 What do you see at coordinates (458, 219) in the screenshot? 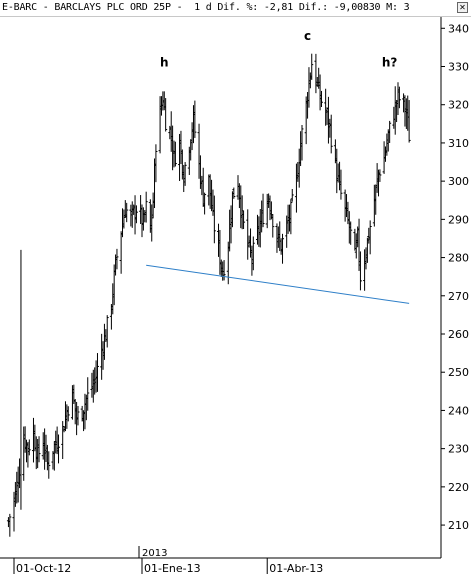
I see `y-tick-label: 290` at bounding box center [458, 219].